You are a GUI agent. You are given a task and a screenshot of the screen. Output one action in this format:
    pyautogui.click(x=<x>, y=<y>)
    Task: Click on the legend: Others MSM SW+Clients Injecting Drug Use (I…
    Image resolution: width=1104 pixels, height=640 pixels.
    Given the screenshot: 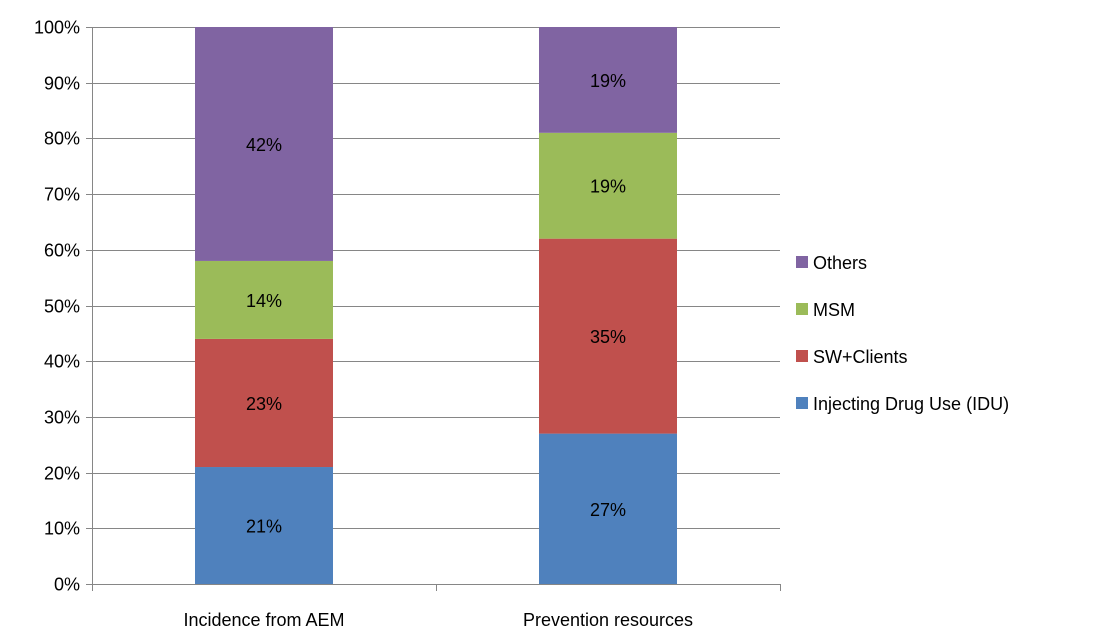 What is the action you would take?
    pyautogui.click(x=902, y=333)
    